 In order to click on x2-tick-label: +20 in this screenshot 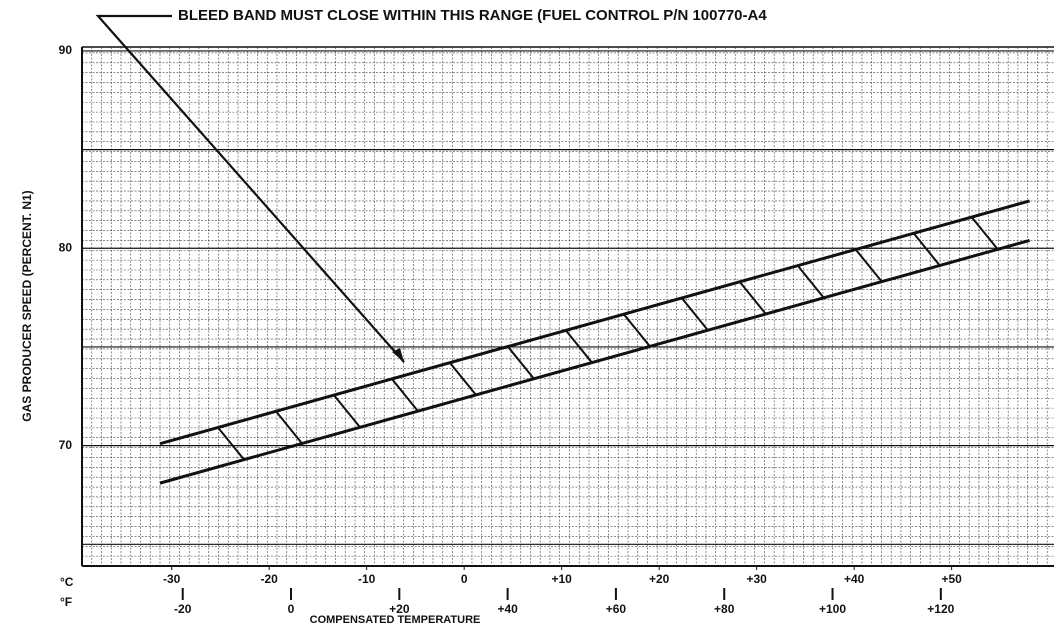, I will do `click(399, 609)`.